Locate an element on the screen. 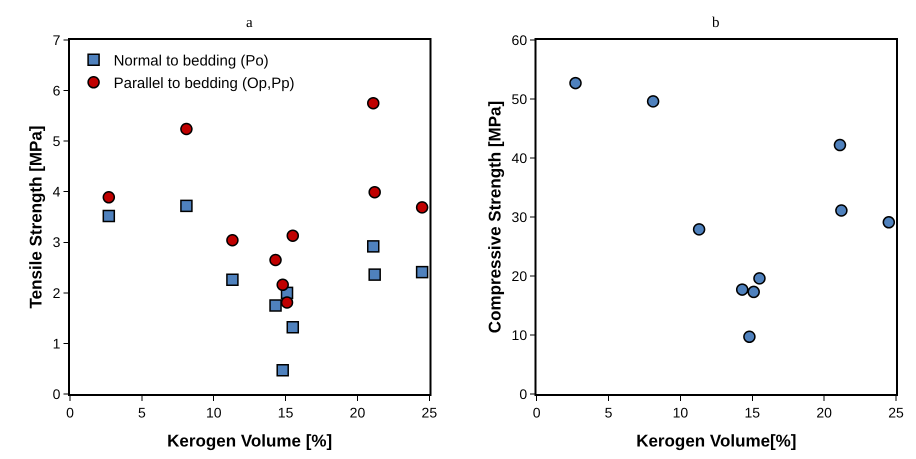  legend-label: Parallel to bedding (Op,Pp) is located at coordinates (204, 83).